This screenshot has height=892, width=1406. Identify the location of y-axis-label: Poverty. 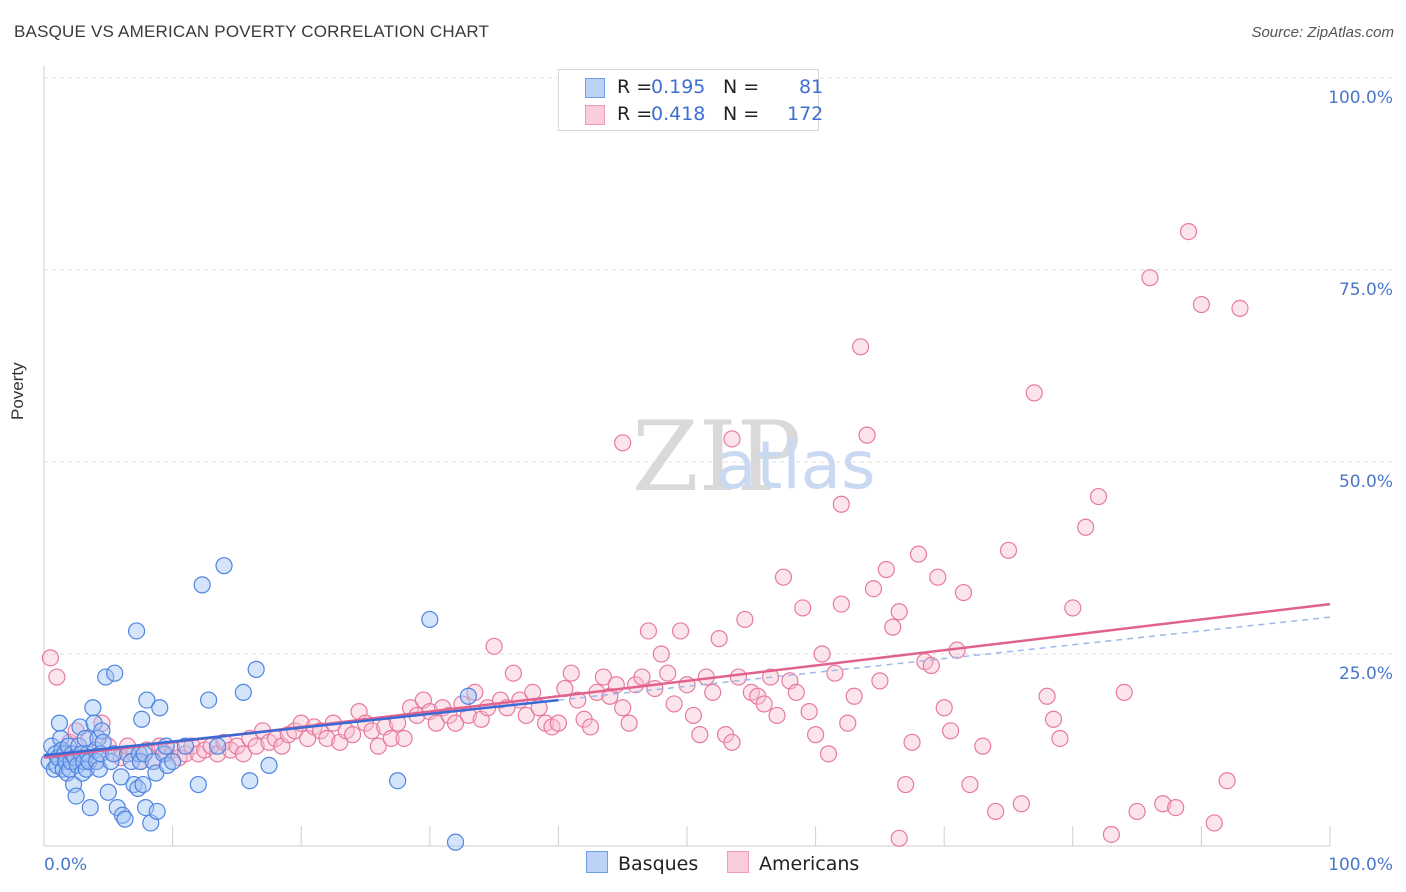
(17, 391).